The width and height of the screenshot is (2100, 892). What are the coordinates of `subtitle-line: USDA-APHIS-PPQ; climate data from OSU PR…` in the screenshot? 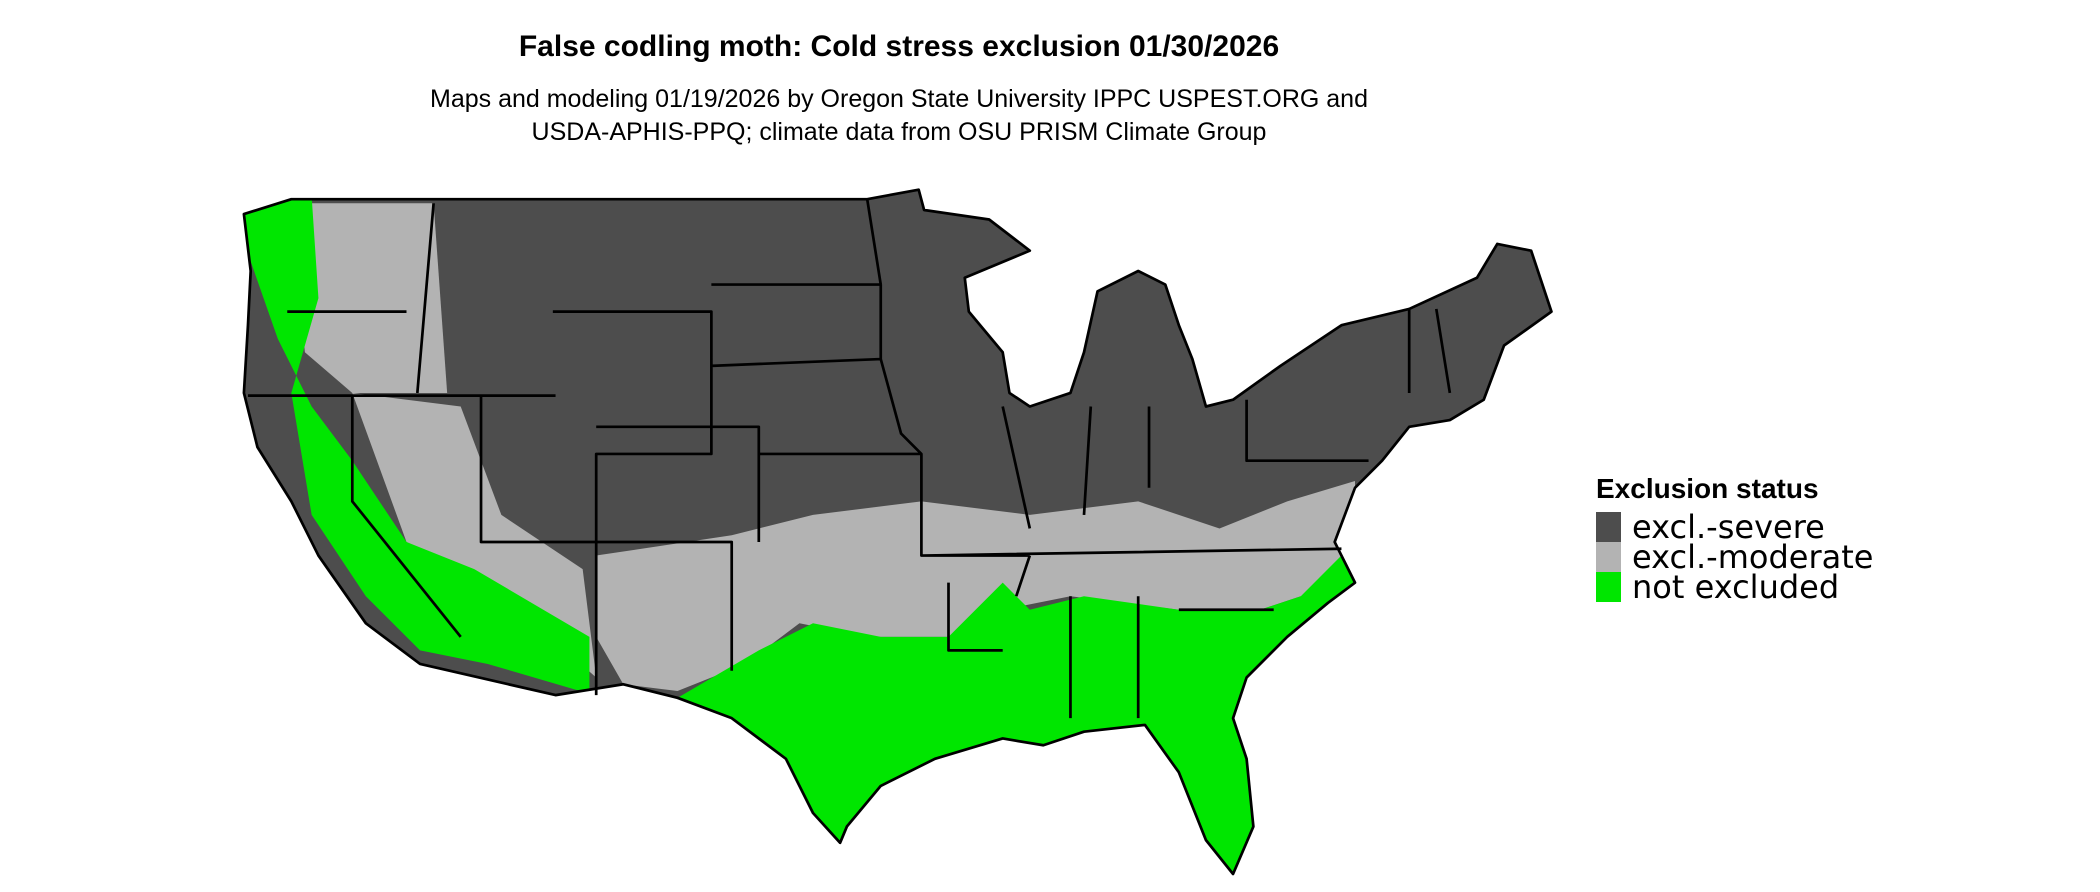 It's located at (899, 132).